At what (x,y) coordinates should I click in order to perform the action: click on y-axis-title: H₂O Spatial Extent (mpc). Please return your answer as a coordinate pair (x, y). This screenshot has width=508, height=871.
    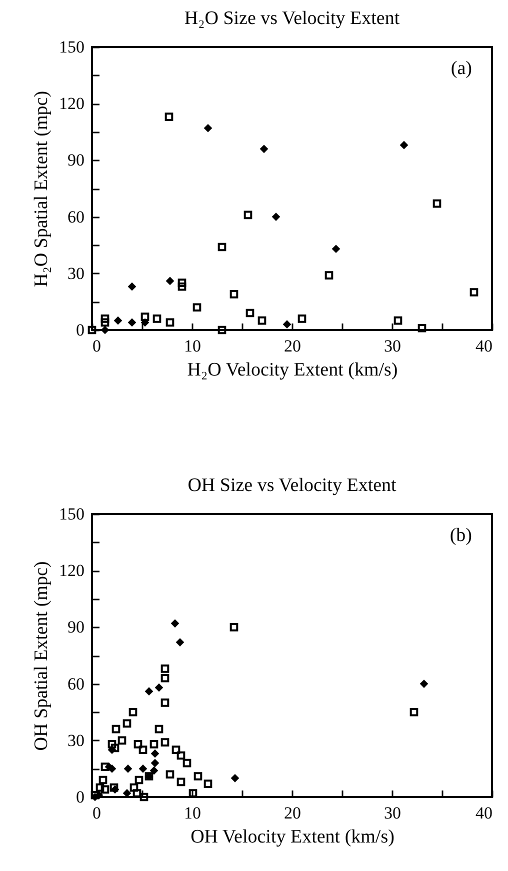
    Looking at the image, I should click on (41, 189).